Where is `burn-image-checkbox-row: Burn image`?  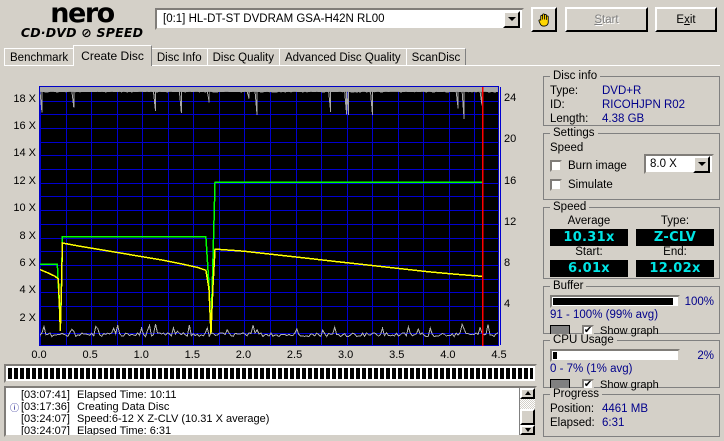 burn-image-checkbox-row: Burn image is located at coordinates (632, 165).